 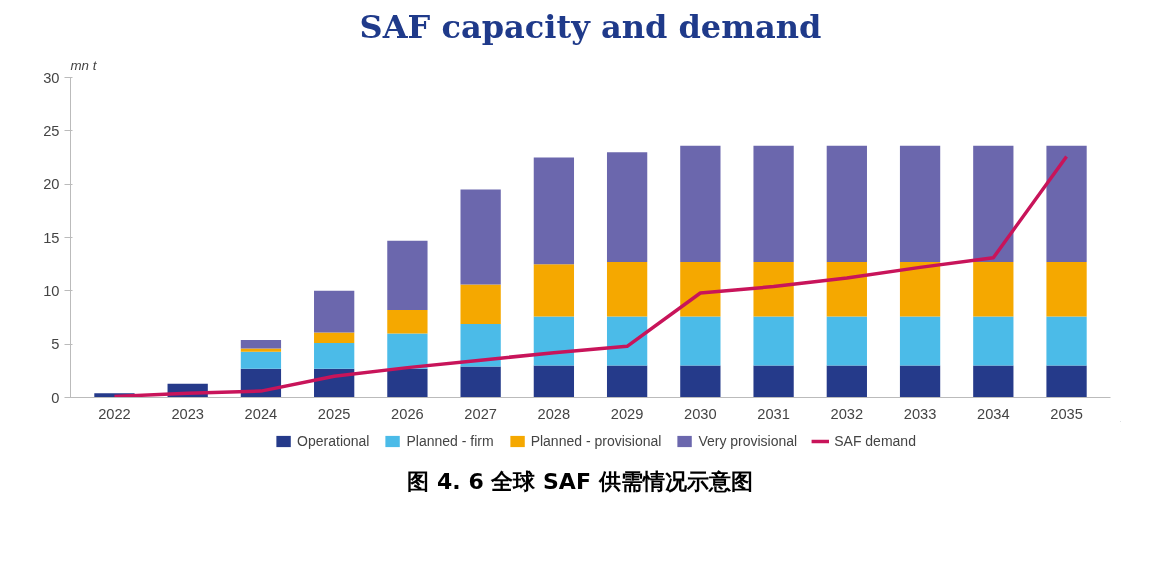 What do you see at coordinates (84, 65) in the screenshot?
I see `y-axis-title: mn t` at bounding box center [84, 65].